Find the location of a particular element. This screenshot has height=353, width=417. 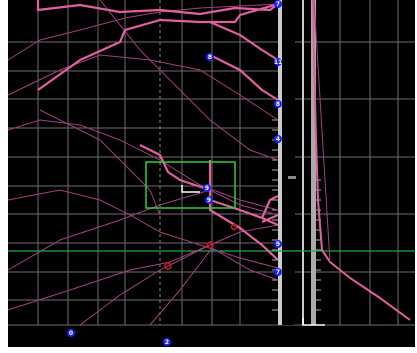

badge-9-b: 9 is located at coordinates (209, 200).